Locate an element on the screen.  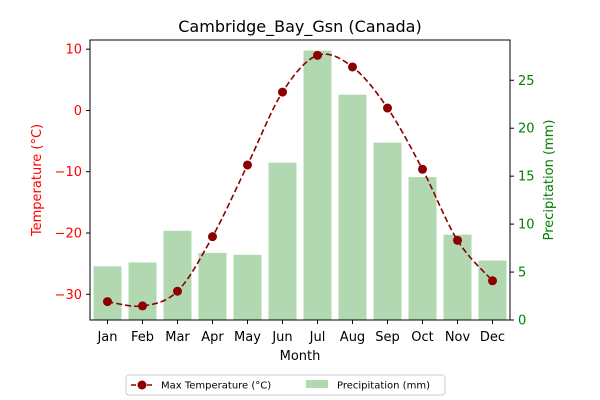
left-tick-label: −20 is located at coordinates (68, 233).